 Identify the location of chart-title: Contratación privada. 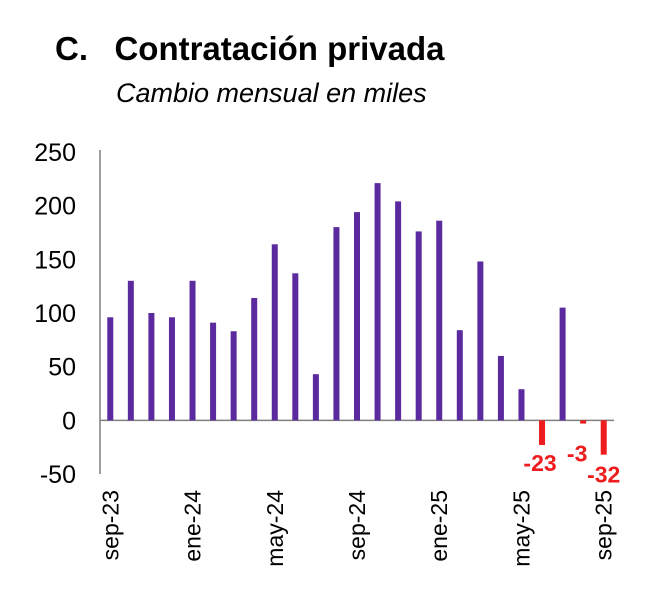
(279, 48).